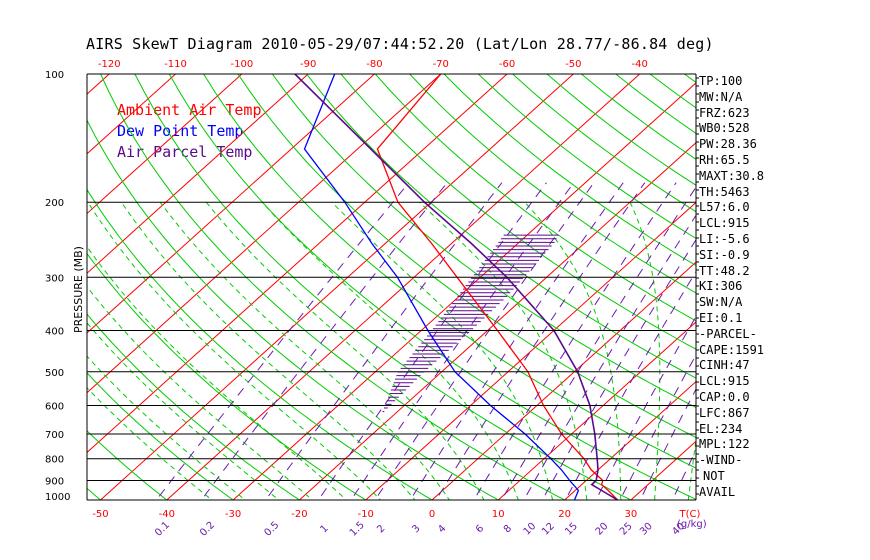 The height and width of the screenshot is (560, 870). I want to click on stat-item: EI:0.1, so click(721, 318).